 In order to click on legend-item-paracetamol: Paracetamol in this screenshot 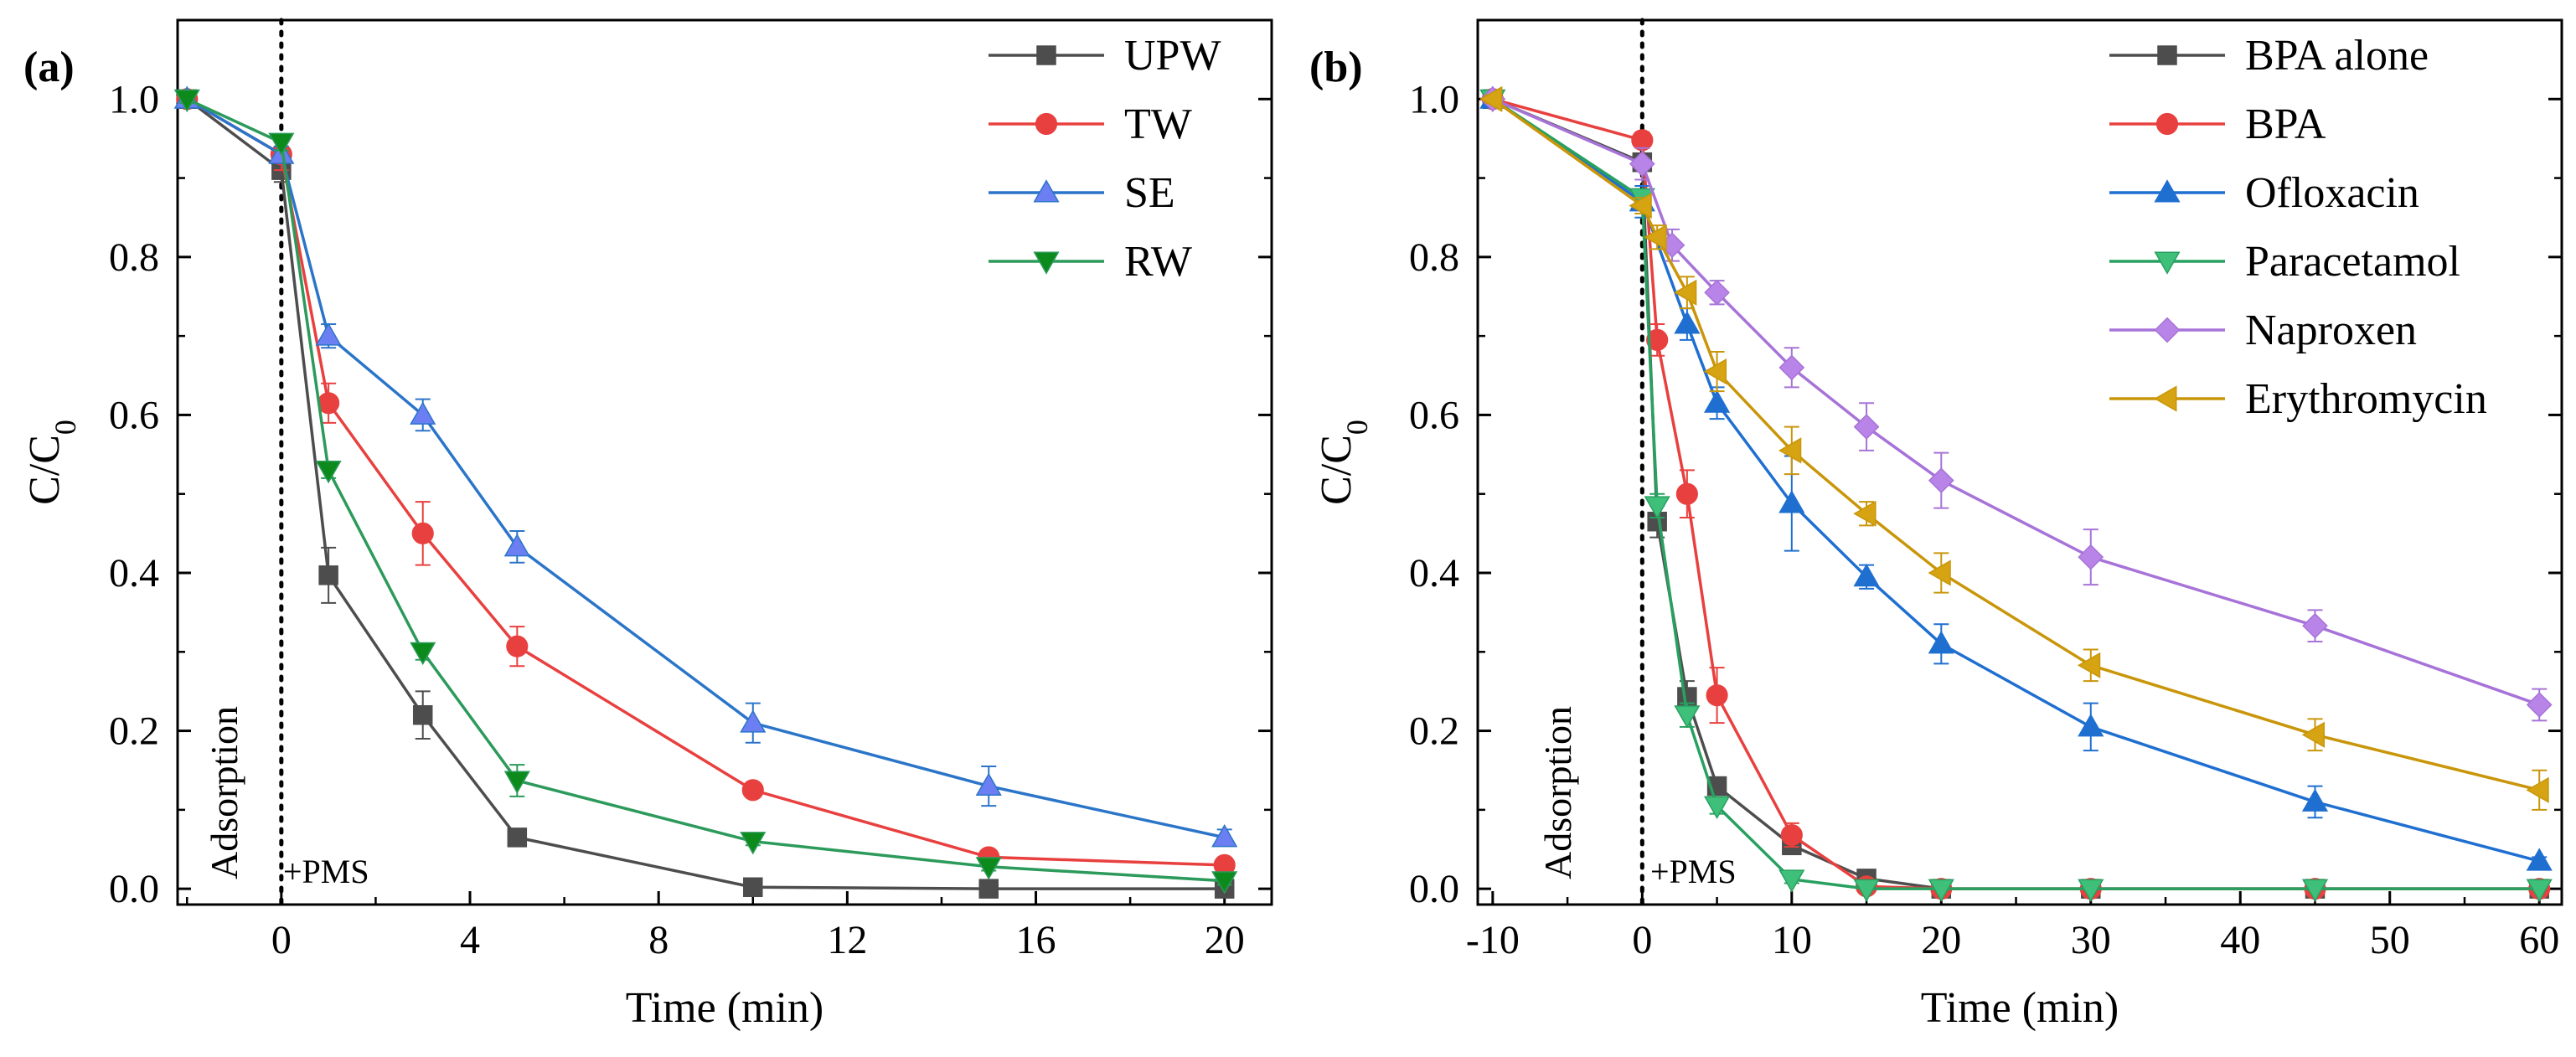, I will do `click(2284, 262)`.